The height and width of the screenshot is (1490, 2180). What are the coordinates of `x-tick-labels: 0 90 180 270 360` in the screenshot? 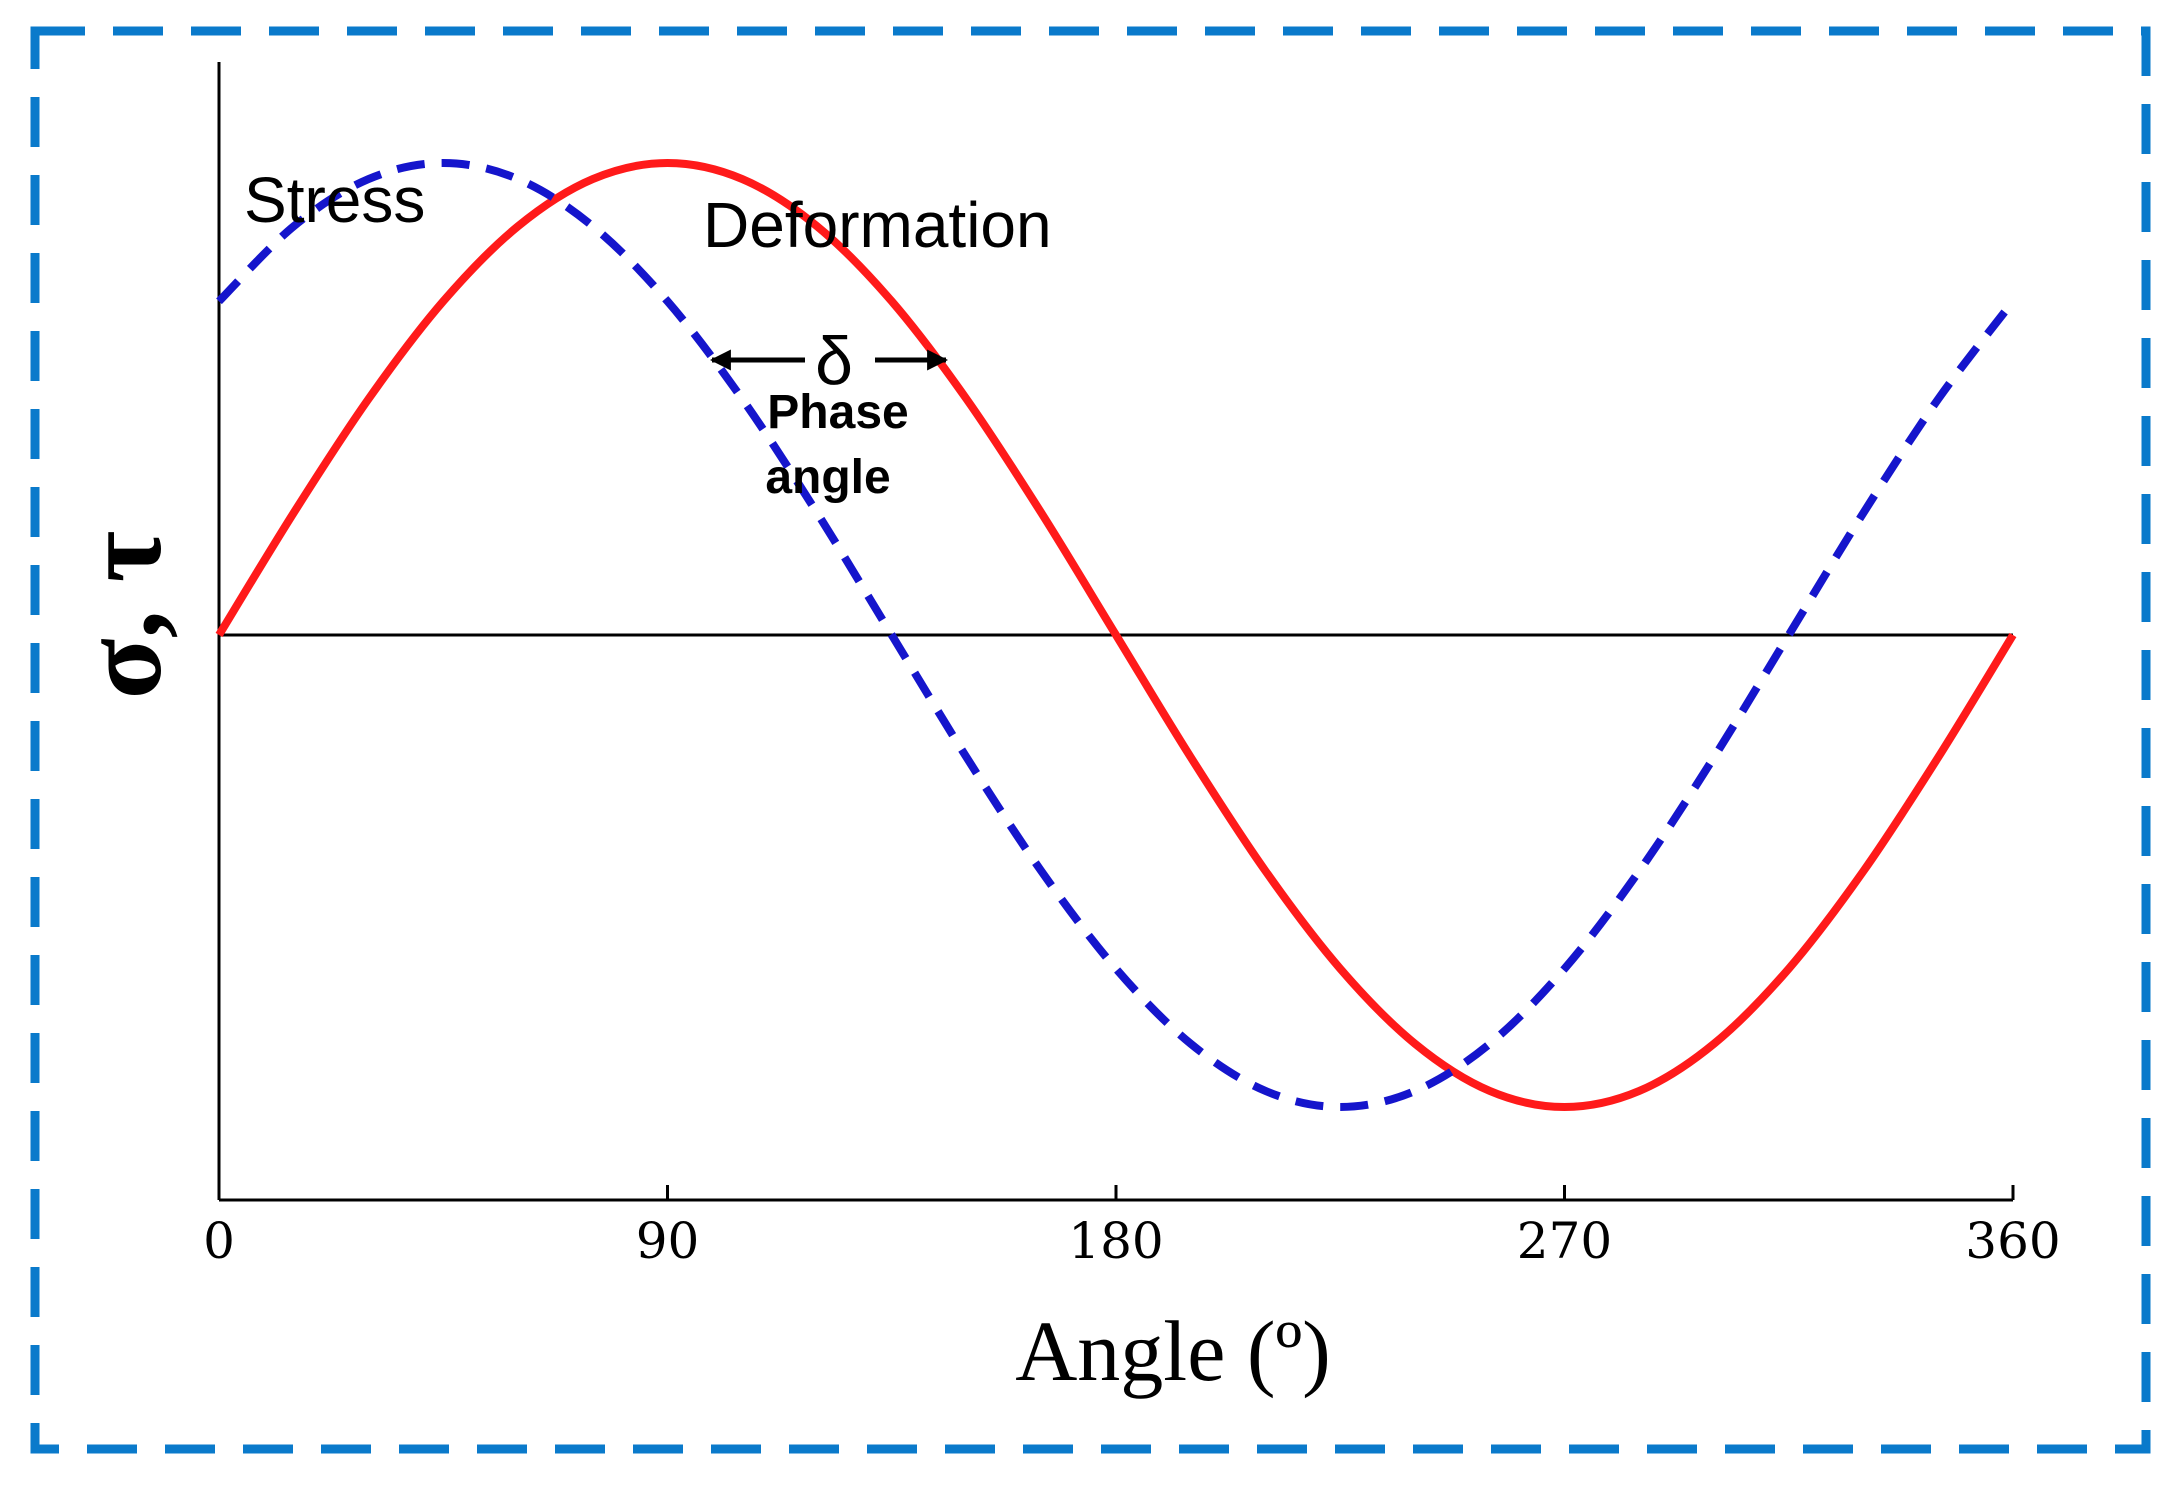 It's located at (1132, 1241).